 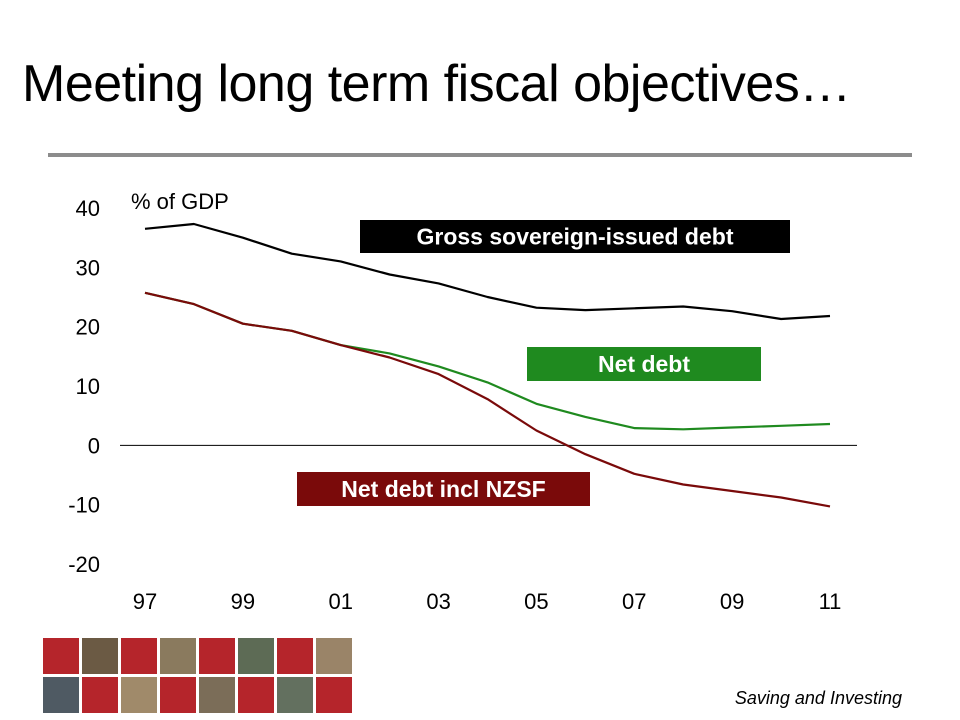 What do you see at coordinates (480, 155) in the screenshot?
I see `title-divider` at bounding box center [480, 155].